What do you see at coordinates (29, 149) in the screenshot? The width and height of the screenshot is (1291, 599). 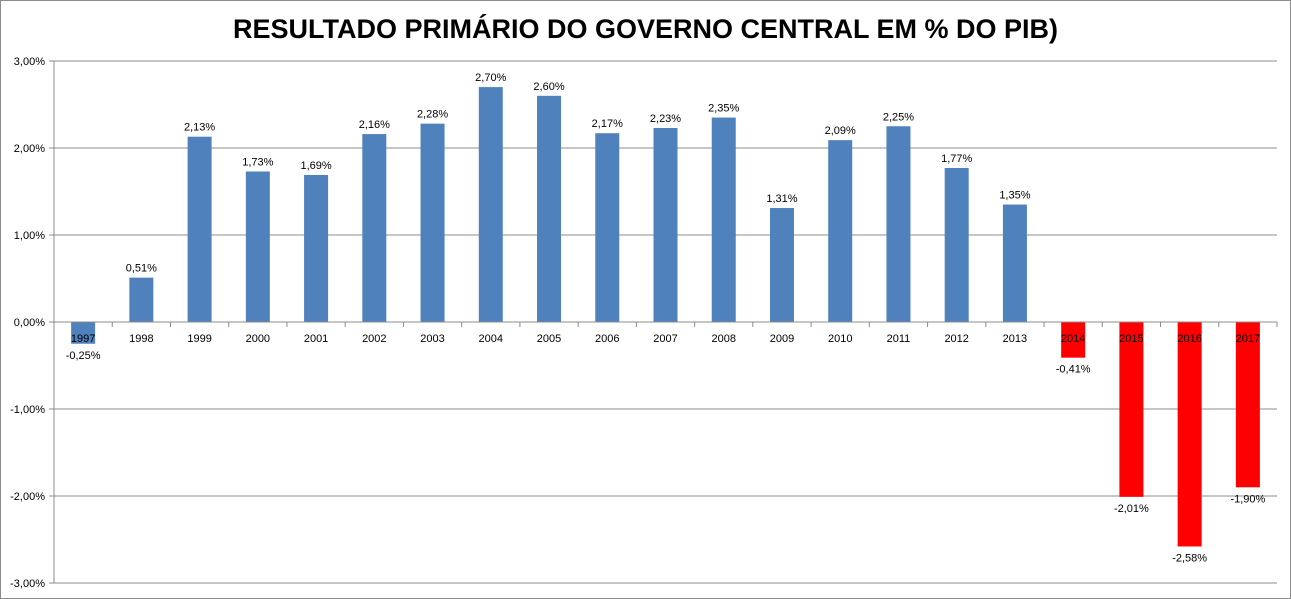 I see `y-tick-label: 2,00%` at bounding box center [29, 149].